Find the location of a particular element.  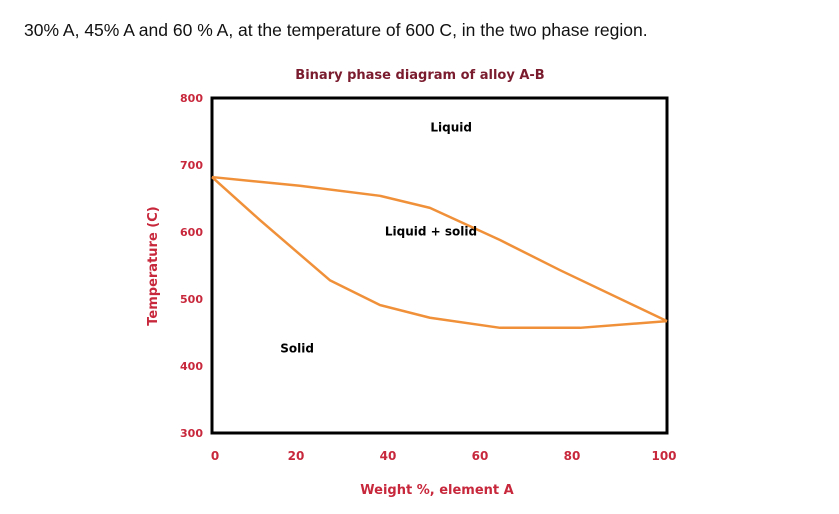

x-tick-label: 100 is located at coordinates (663, 456).